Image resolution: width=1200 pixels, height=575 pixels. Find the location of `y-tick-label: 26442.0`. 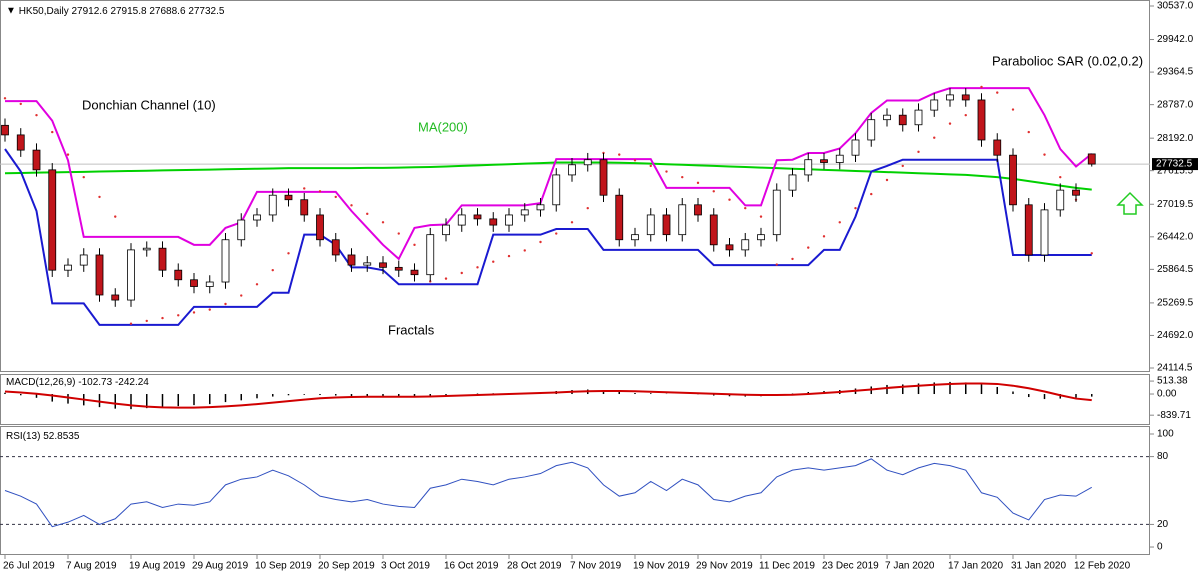

y-tick-label: 26442.0 is located at coordinates (1175, 236).